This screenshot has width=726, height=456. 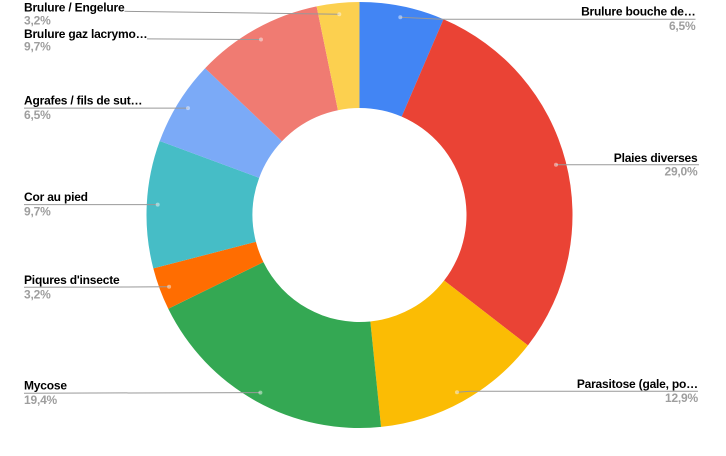 I want to click on svg-text: Mycose, so click(x=45, y=386).